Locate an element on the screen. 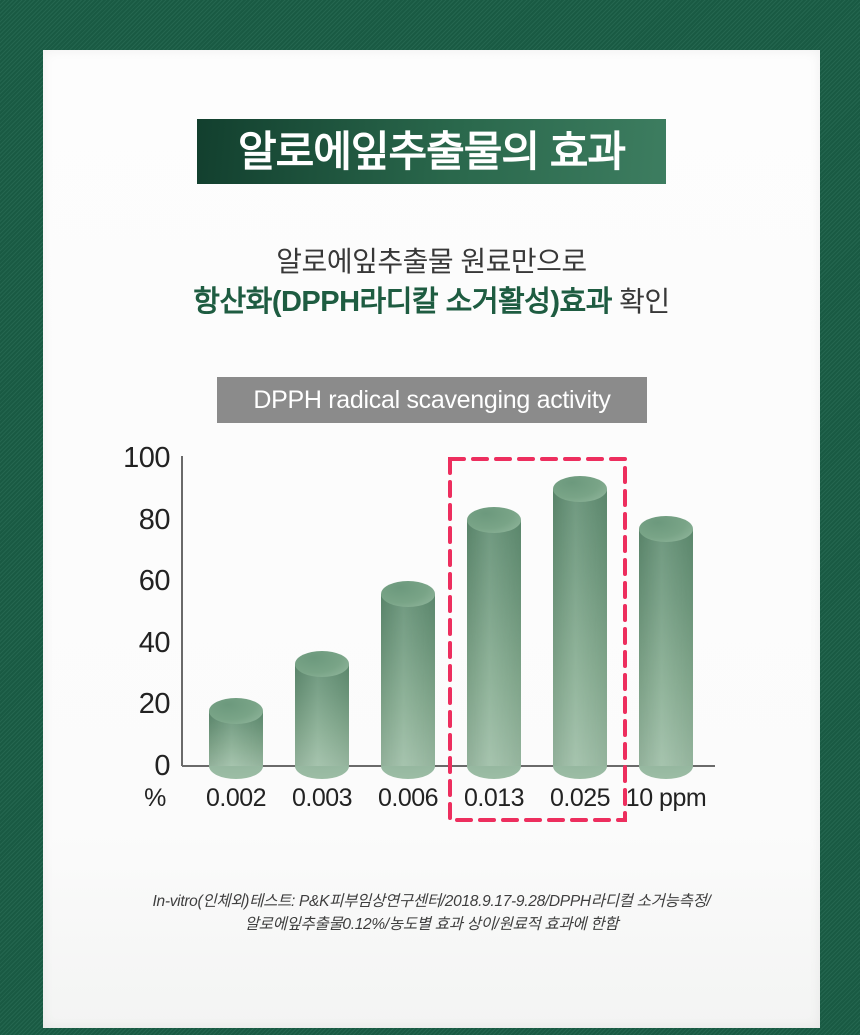  subtitle-highlight: 항산화(DPPH라디칼 소거활성)효과 is located at coordinates (402, 302).